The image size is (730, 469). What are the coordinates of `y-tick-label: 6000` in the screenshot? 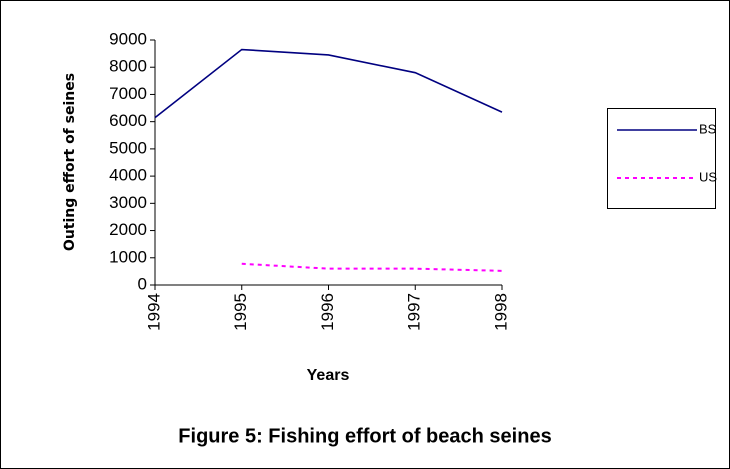 It's located at (128, 120).